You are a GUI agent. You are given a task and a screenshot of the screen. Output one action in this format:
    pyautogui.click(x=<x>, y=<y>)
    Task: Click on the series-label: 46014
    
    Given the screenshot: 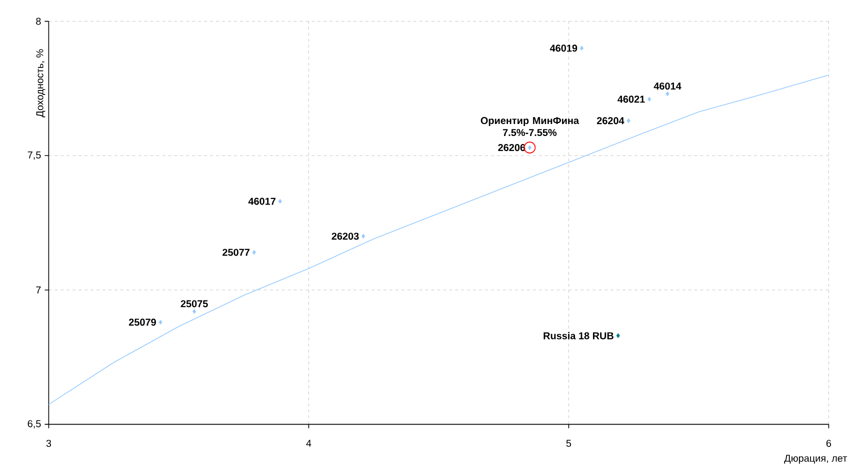 What is the action you would take?
    pyautogui.click(x=668, y=86)
    